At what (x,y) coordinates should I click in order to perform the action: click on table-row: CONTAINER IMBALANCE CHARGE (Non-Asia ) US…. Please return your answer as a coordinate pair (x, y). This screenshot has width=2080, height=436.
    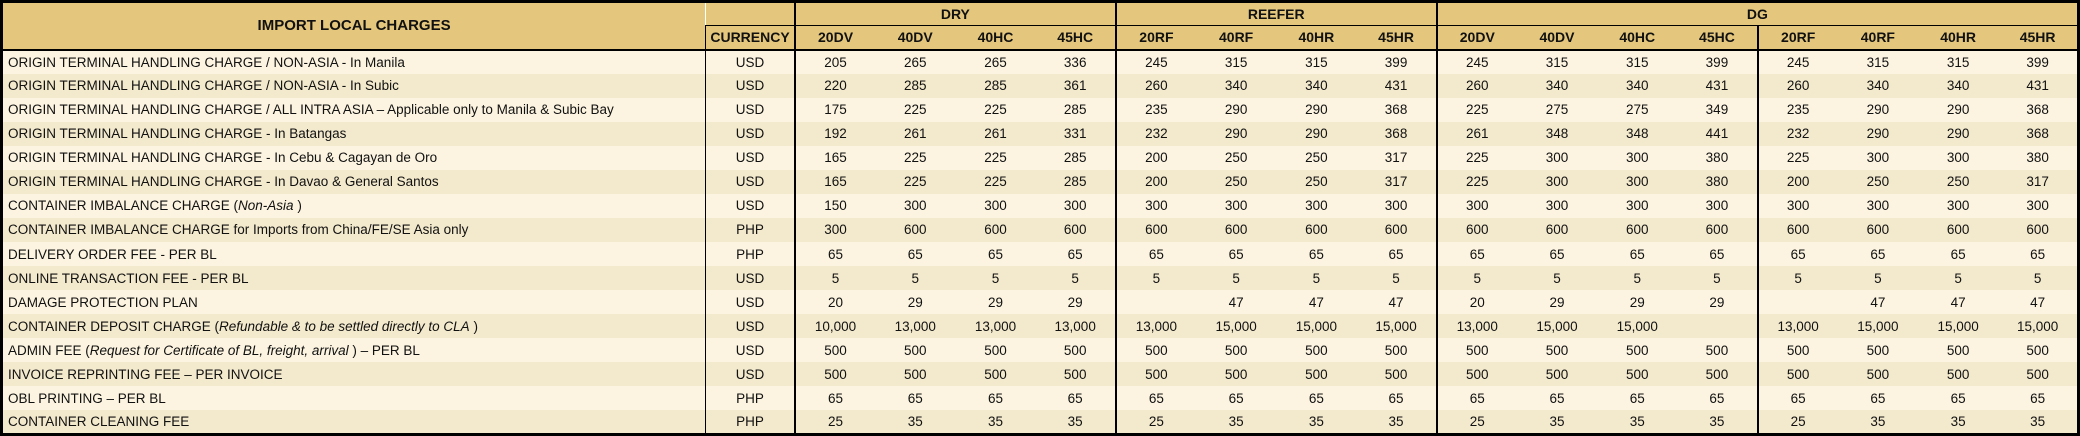
    Looking at the image, I should click on (1040, 205).